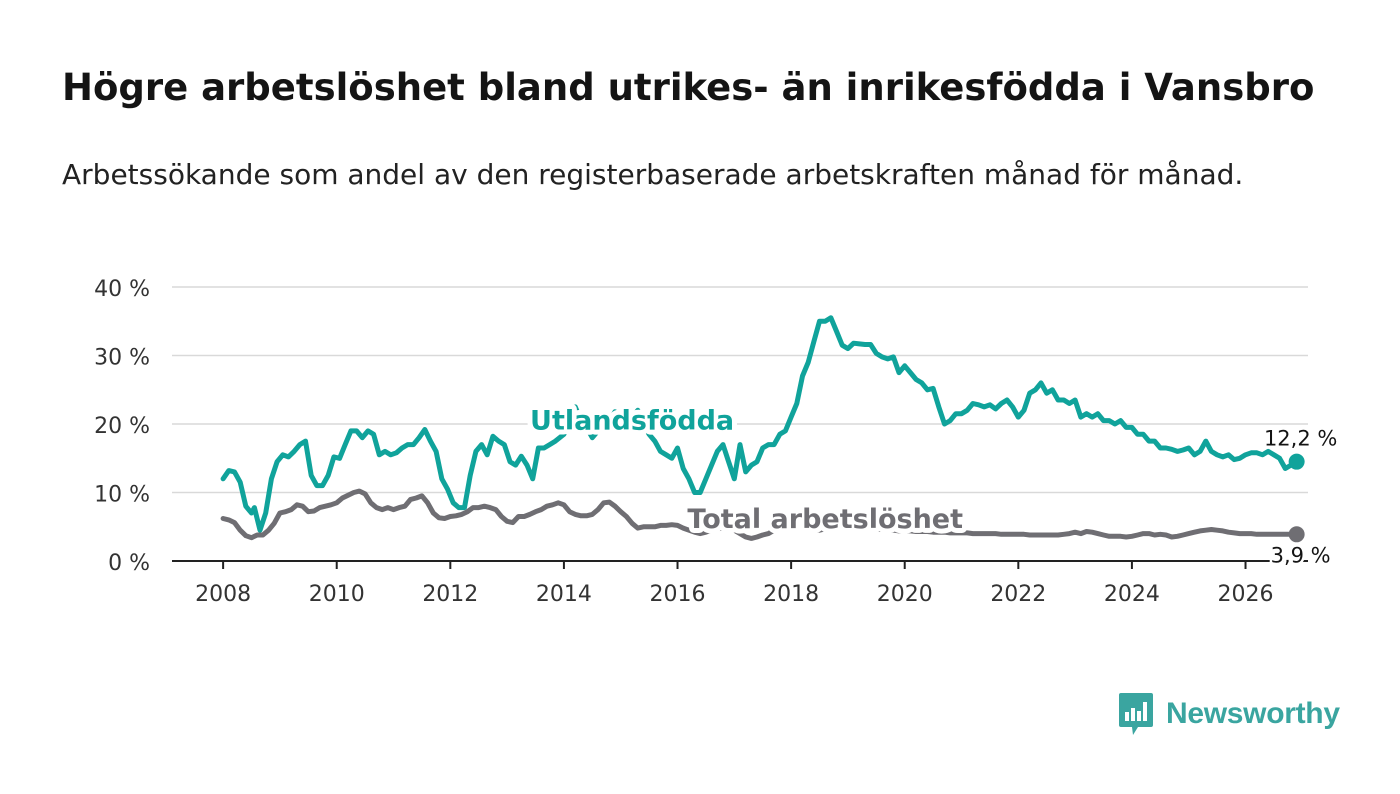  I want to click on series-end-label-utlandsfodda: 12,2 %, so click(1300, 439).